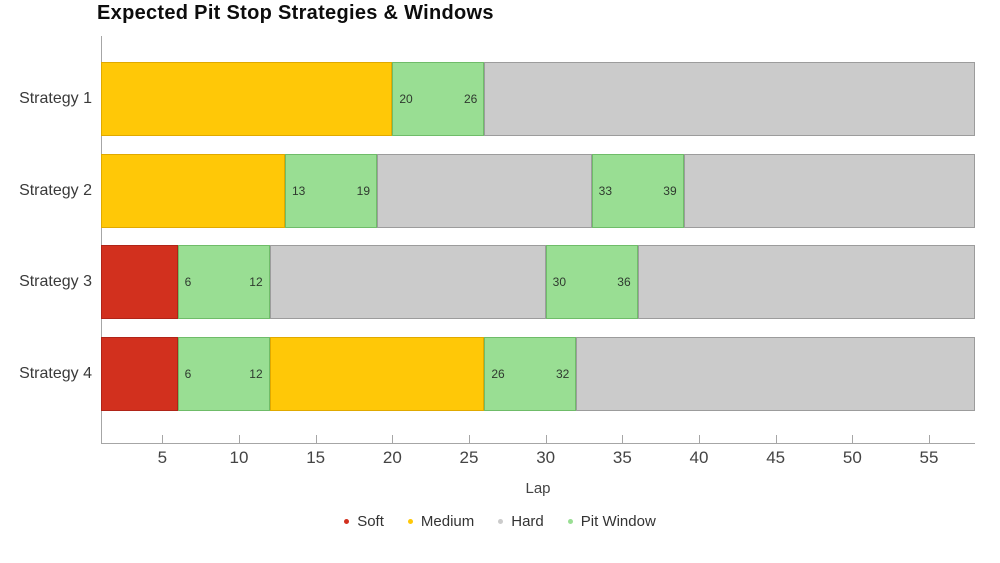 Image resolution: width=1000 pixels, height=563 pixels. Describe the element at coordinates (370, 521) in the screenshot. I see `legend-label: Soft` at that location.